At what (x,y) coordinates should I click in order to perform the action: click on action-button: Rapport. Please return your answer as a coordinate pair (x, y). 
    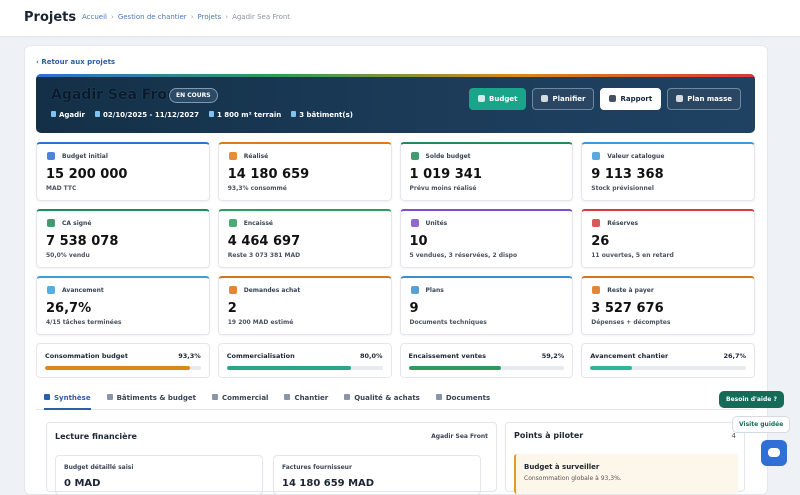
    Looking at the image, I should click on (631, 99).